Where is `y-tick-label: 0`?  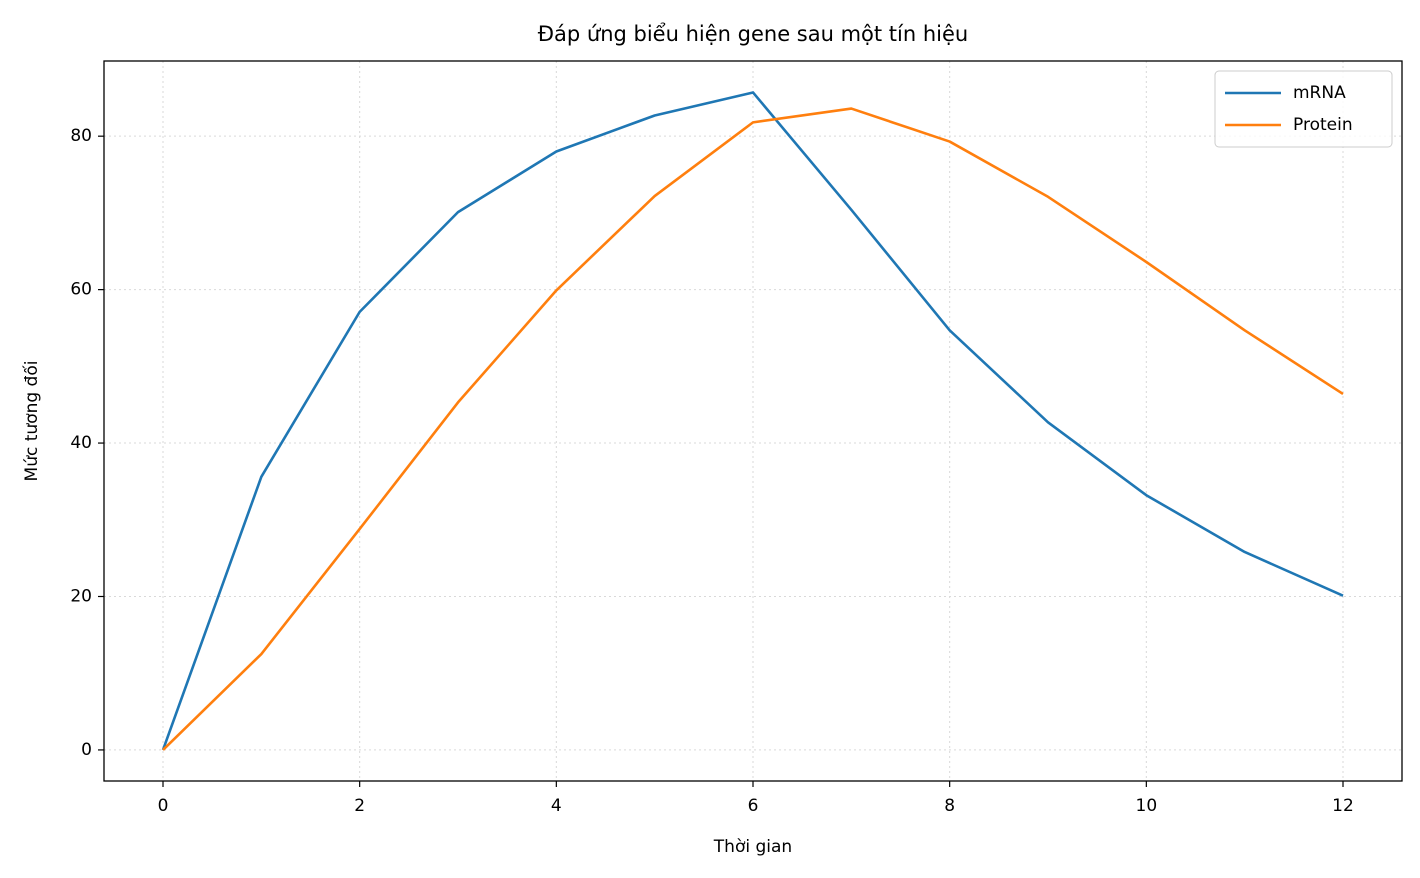
y-tick-label: 0 is located at coordinates (86, 750).